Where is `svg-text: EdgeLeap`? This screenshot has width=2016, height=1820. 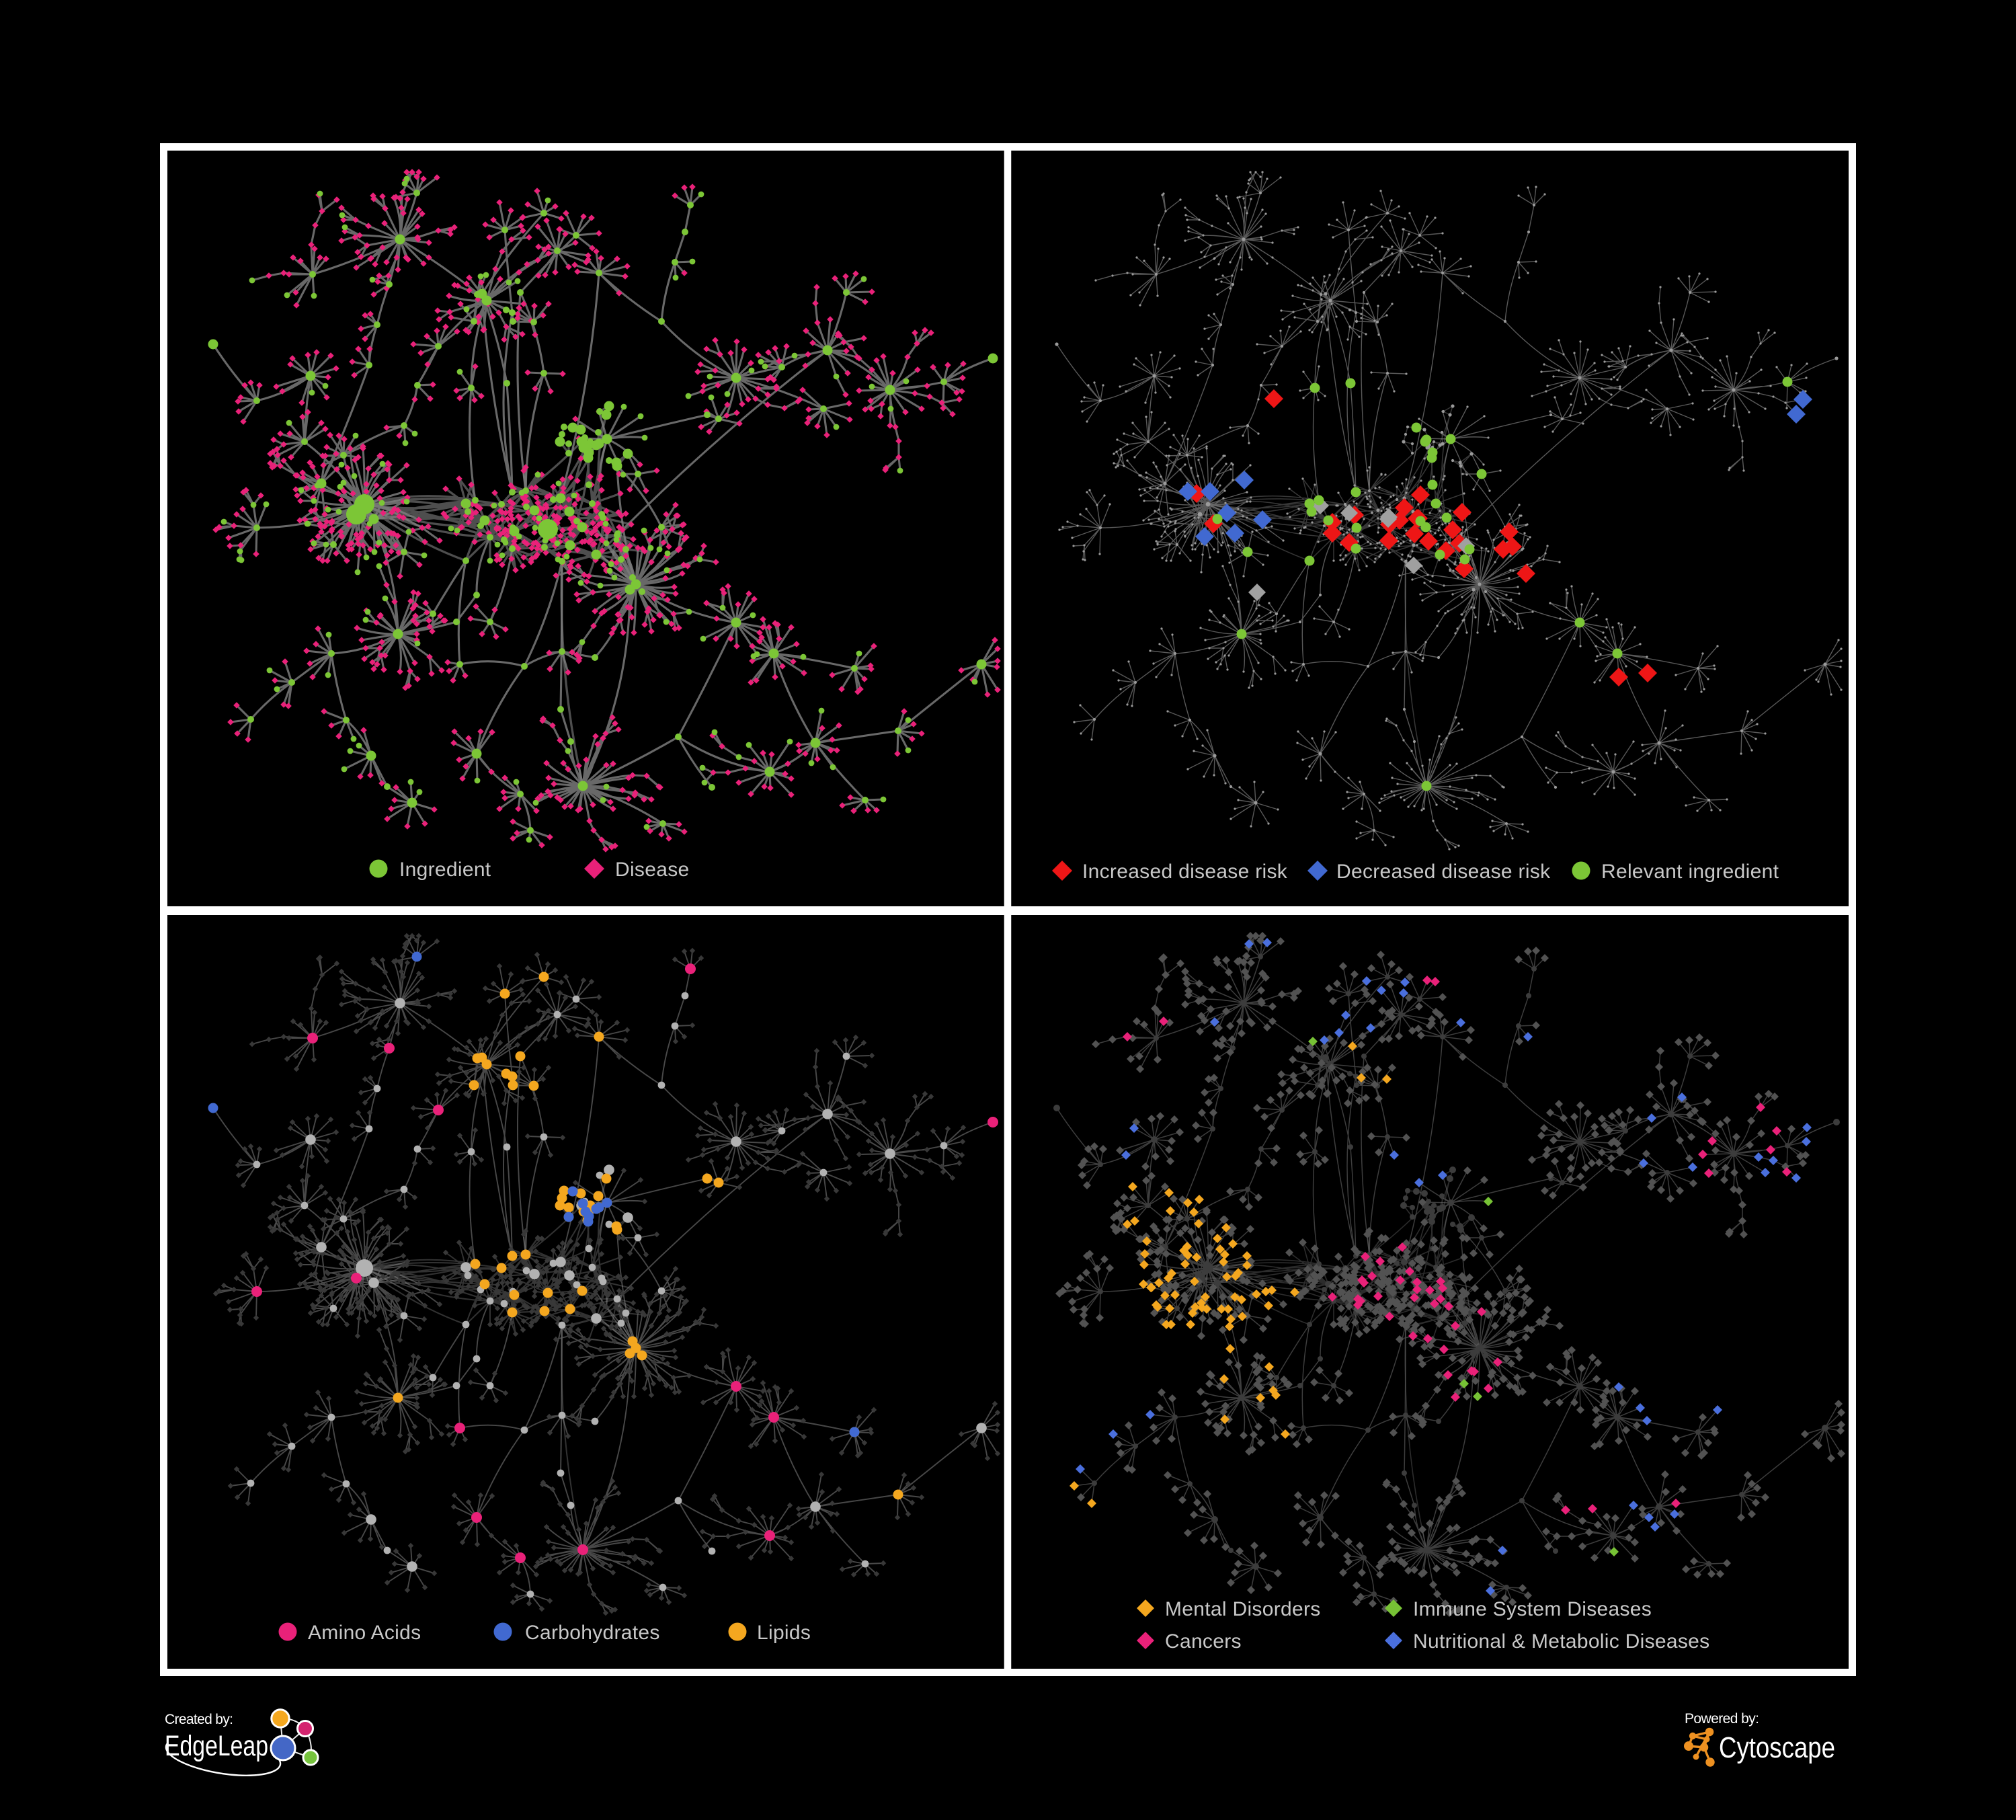 svg-text: EdgeLeap is located at coordinates (216, 1746).